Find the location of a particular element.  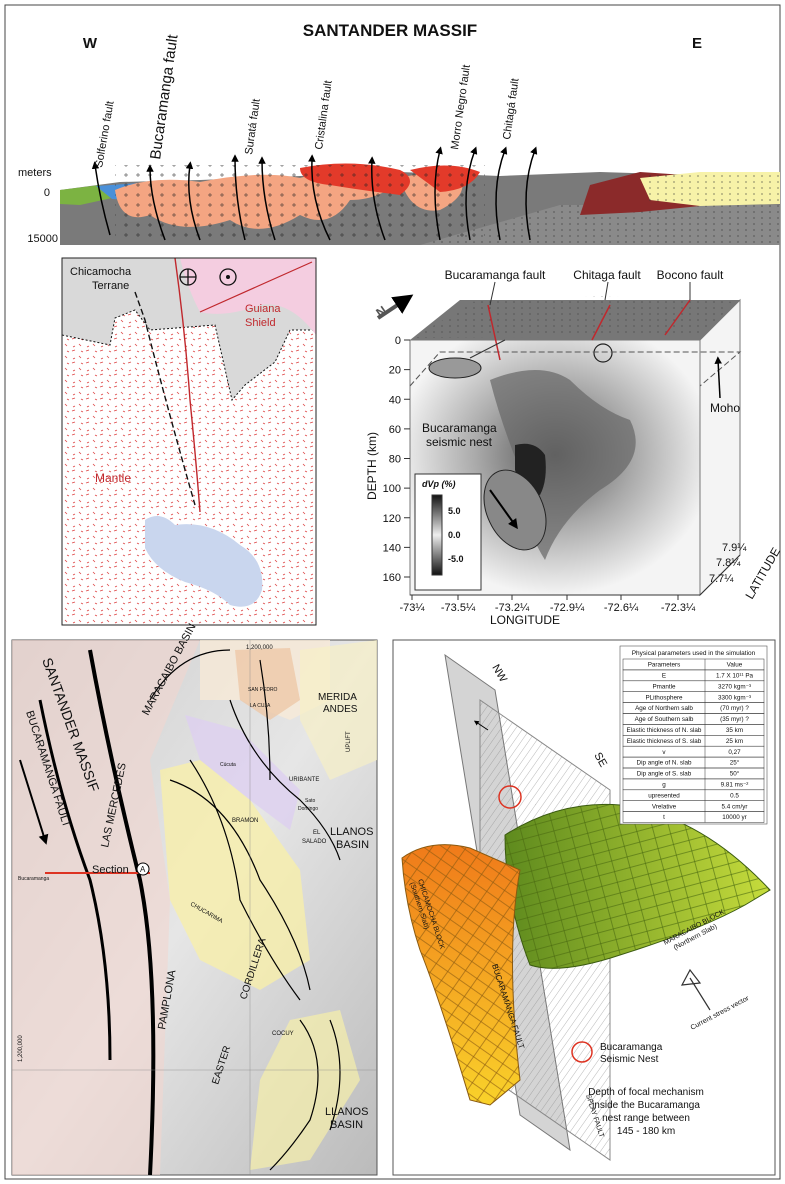

nest-ellipse is located at coordinates (515, 510).